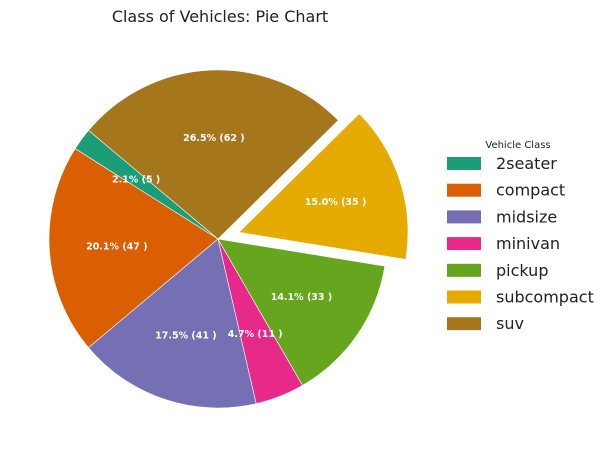  Describe the element at coordinates (464, 297) in the screenshot. I see `legend-swatch-subcompact` at that location.